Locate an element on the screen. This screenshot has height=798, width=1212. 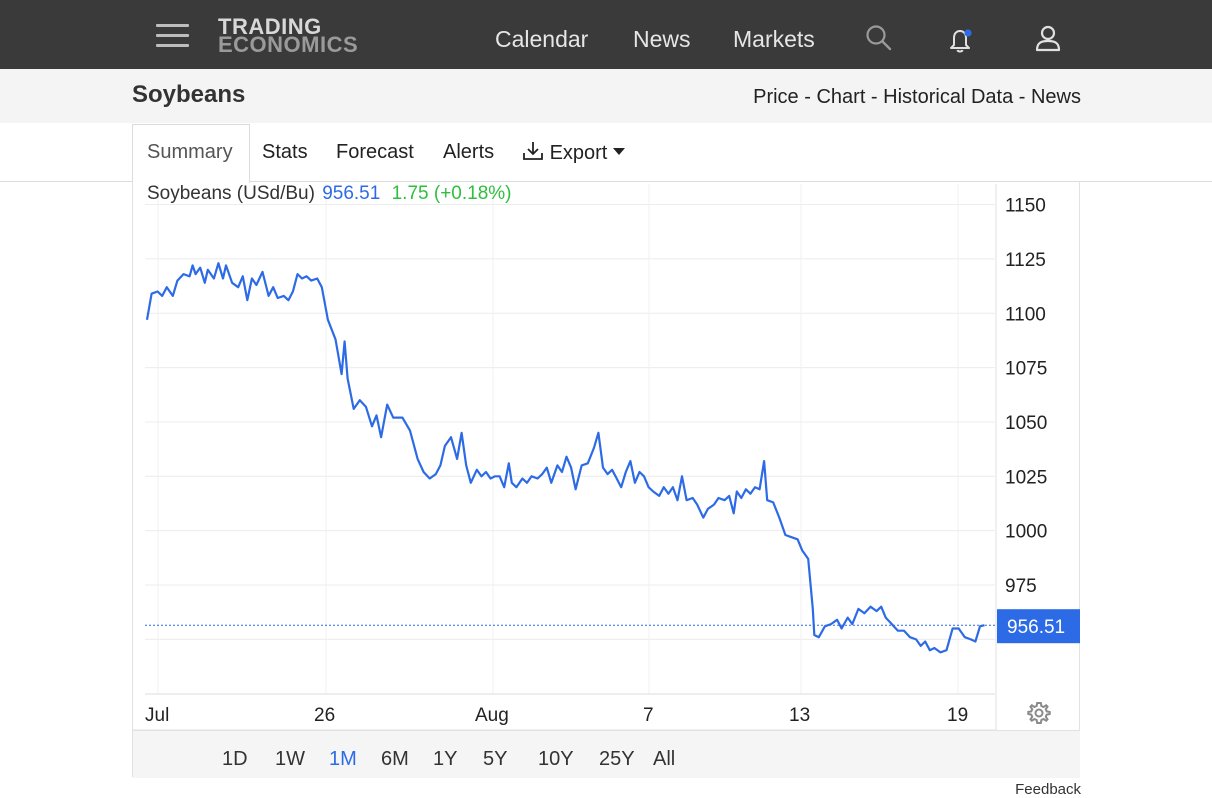
range-selector-bar is located at coordinates (606, 754).